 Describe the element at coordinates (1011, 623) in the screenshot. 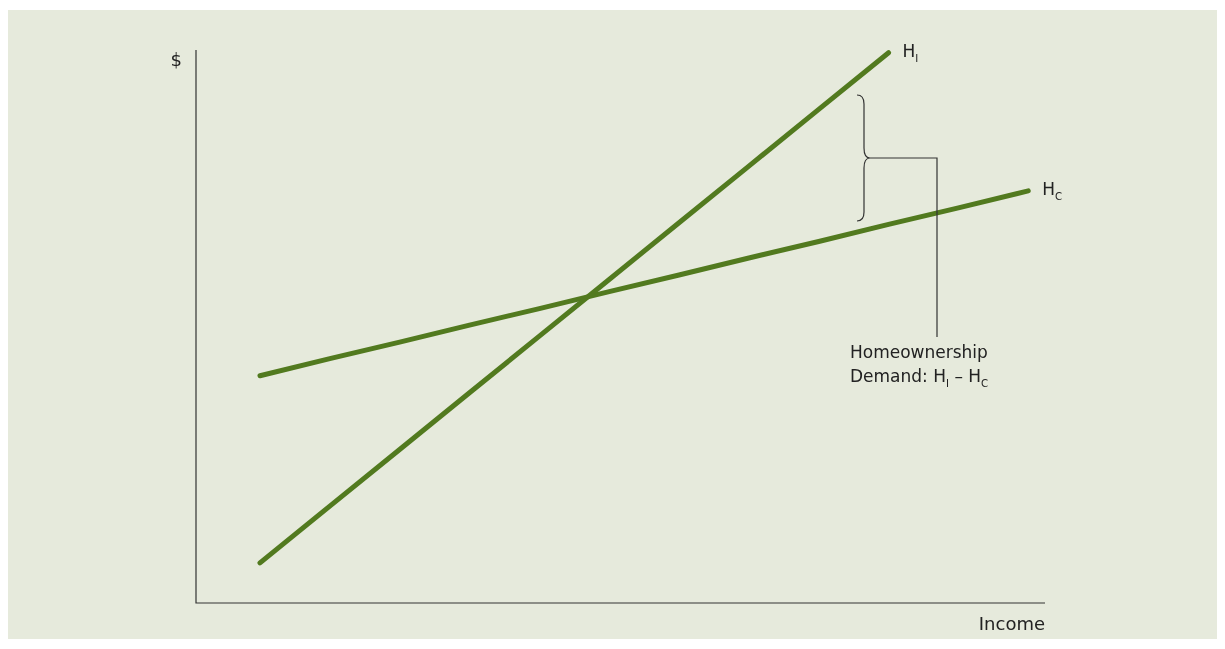

I see `x-axis-title: Income` at that location.